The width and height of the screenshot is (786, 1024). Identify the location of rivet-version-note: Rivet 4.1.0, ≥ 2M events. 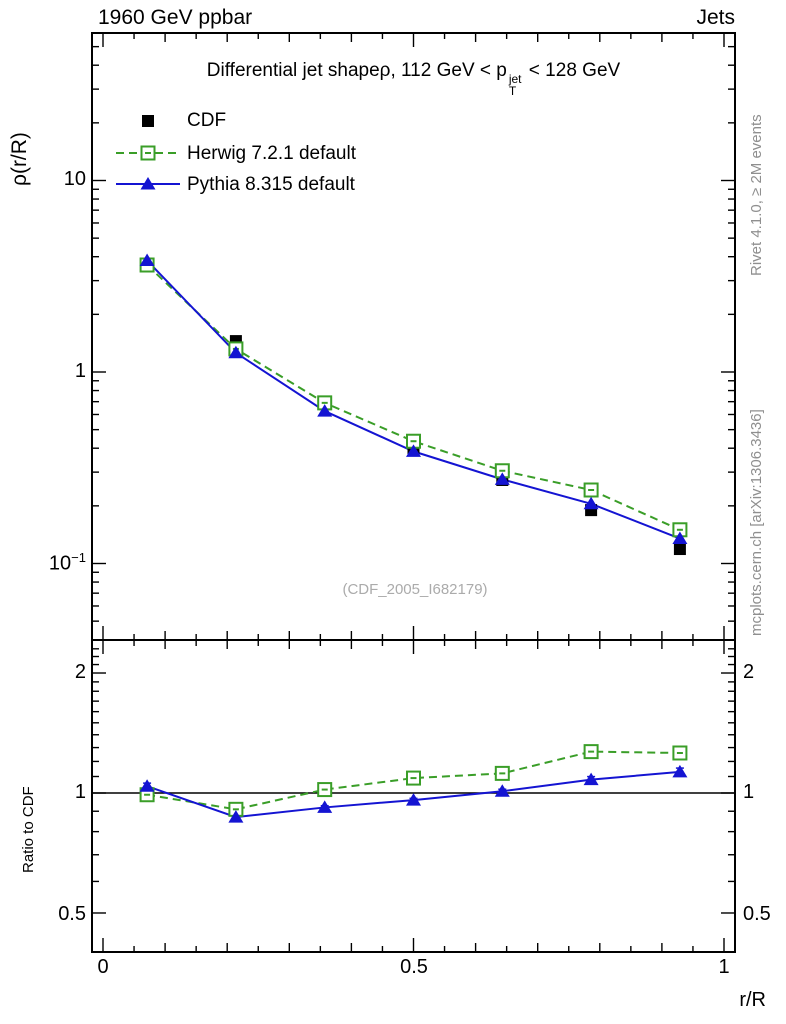
(756, 195).